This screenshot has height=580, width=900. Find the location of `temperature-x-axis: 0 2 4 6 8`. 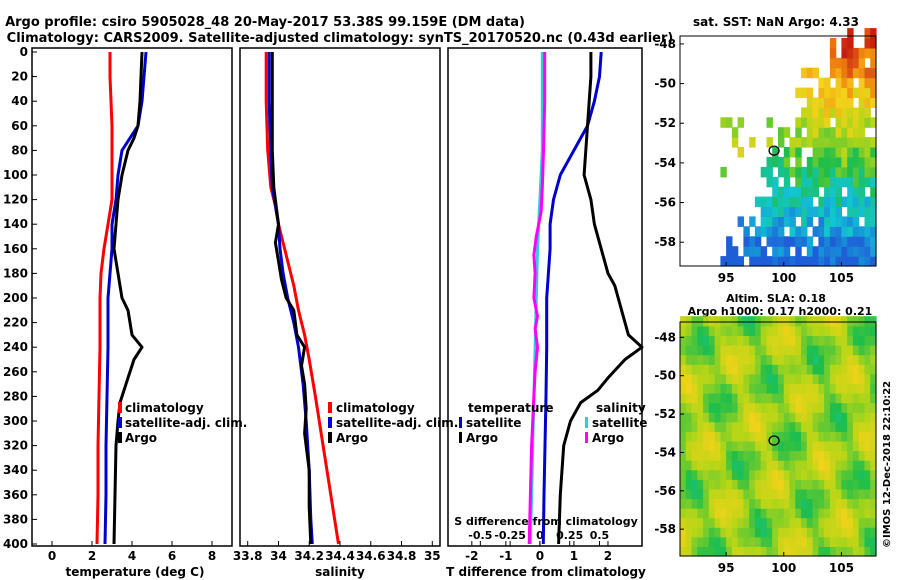

temperature-x-axis: 0 2 4 6 8 is located at coordinates (132, 552).